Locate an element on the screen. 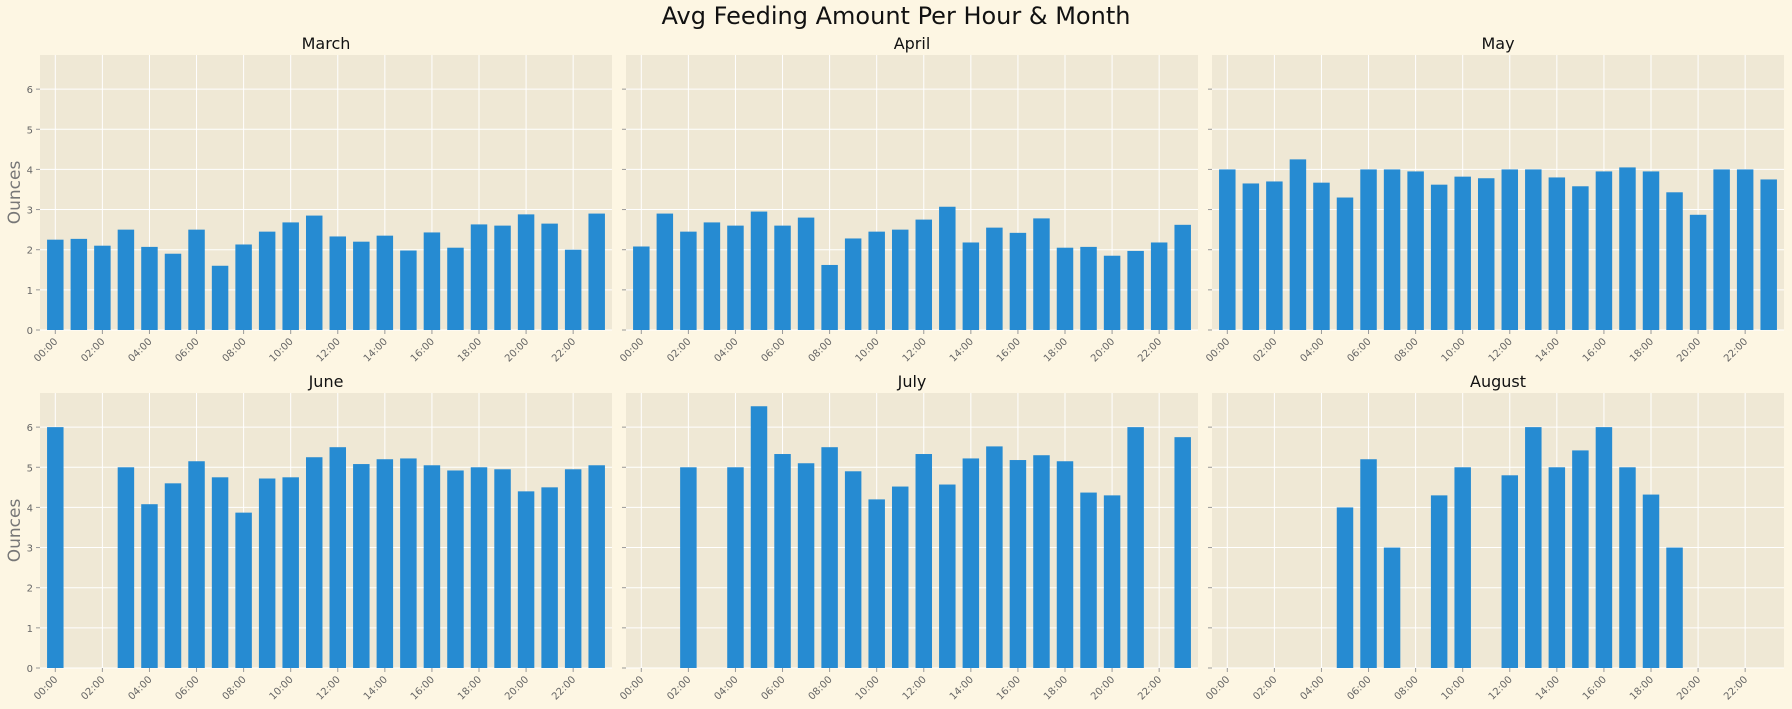  x-tick-label: 22:00 is located at coordinates (564, 688).